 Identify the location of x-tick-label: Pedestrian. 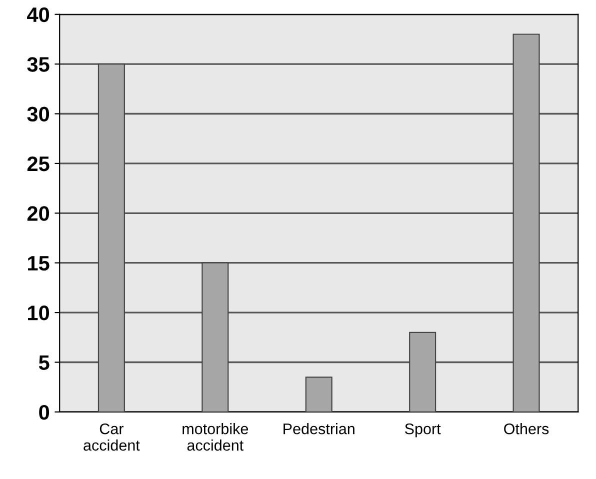
(319, 428).